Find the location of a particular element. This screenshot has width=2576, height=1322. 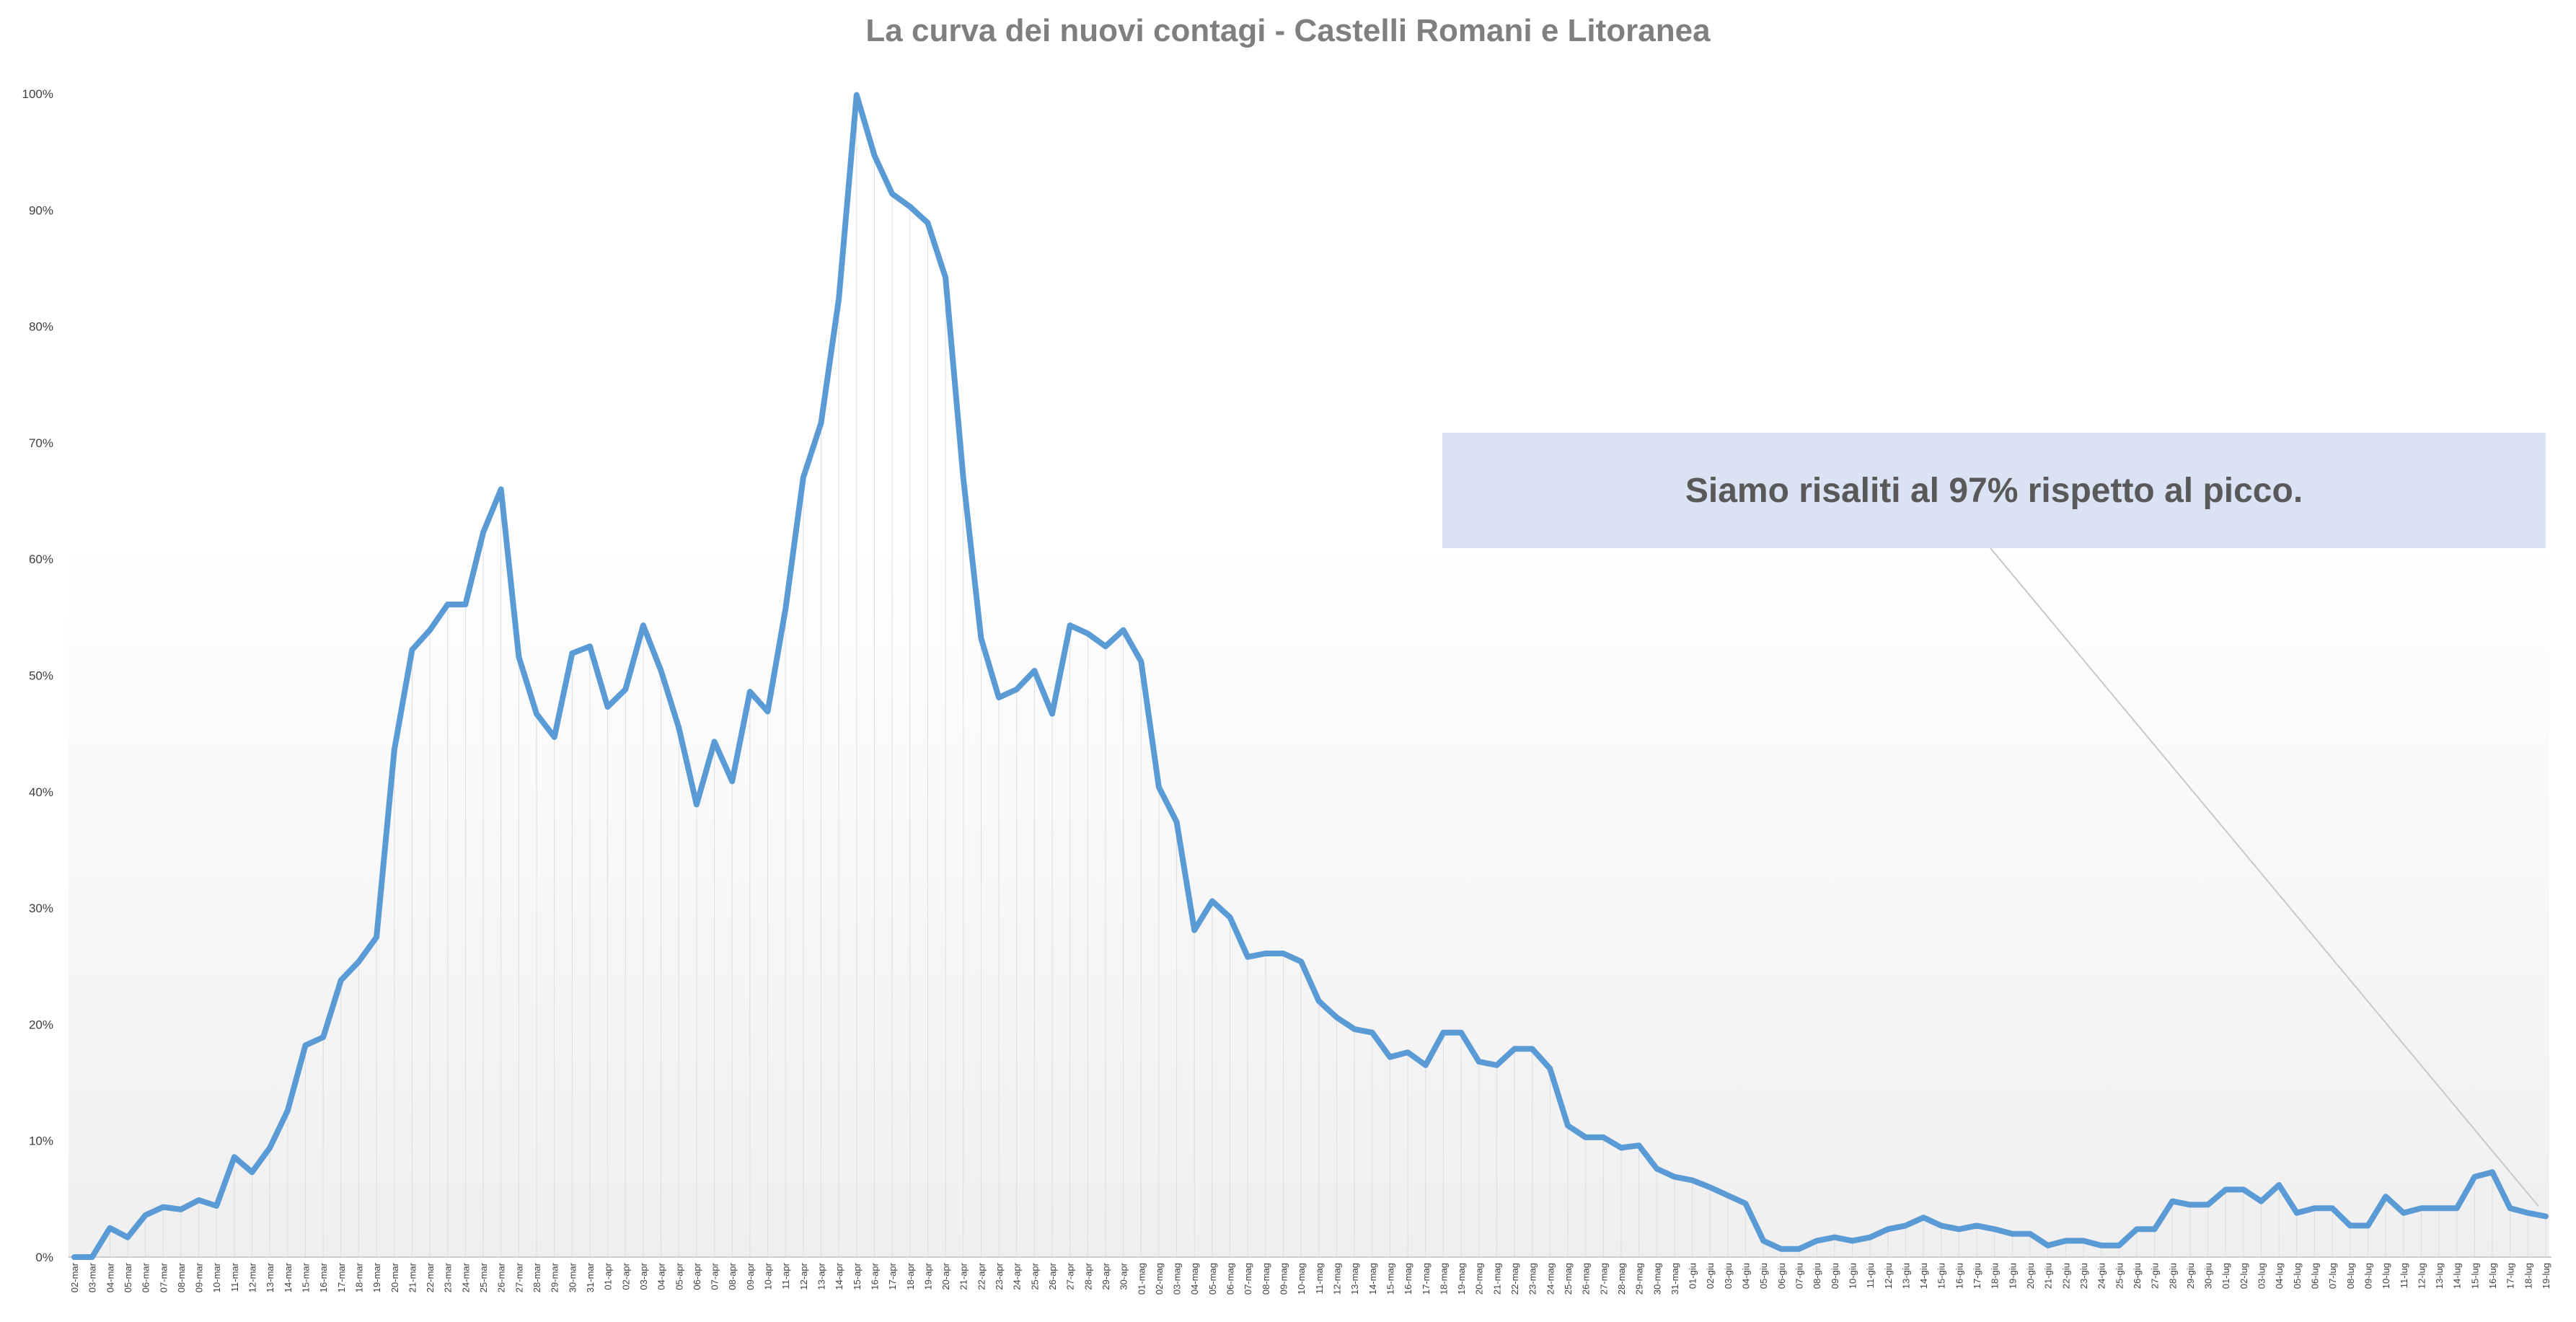

y-tick-label: 30% is located at coordinates (41, 908).